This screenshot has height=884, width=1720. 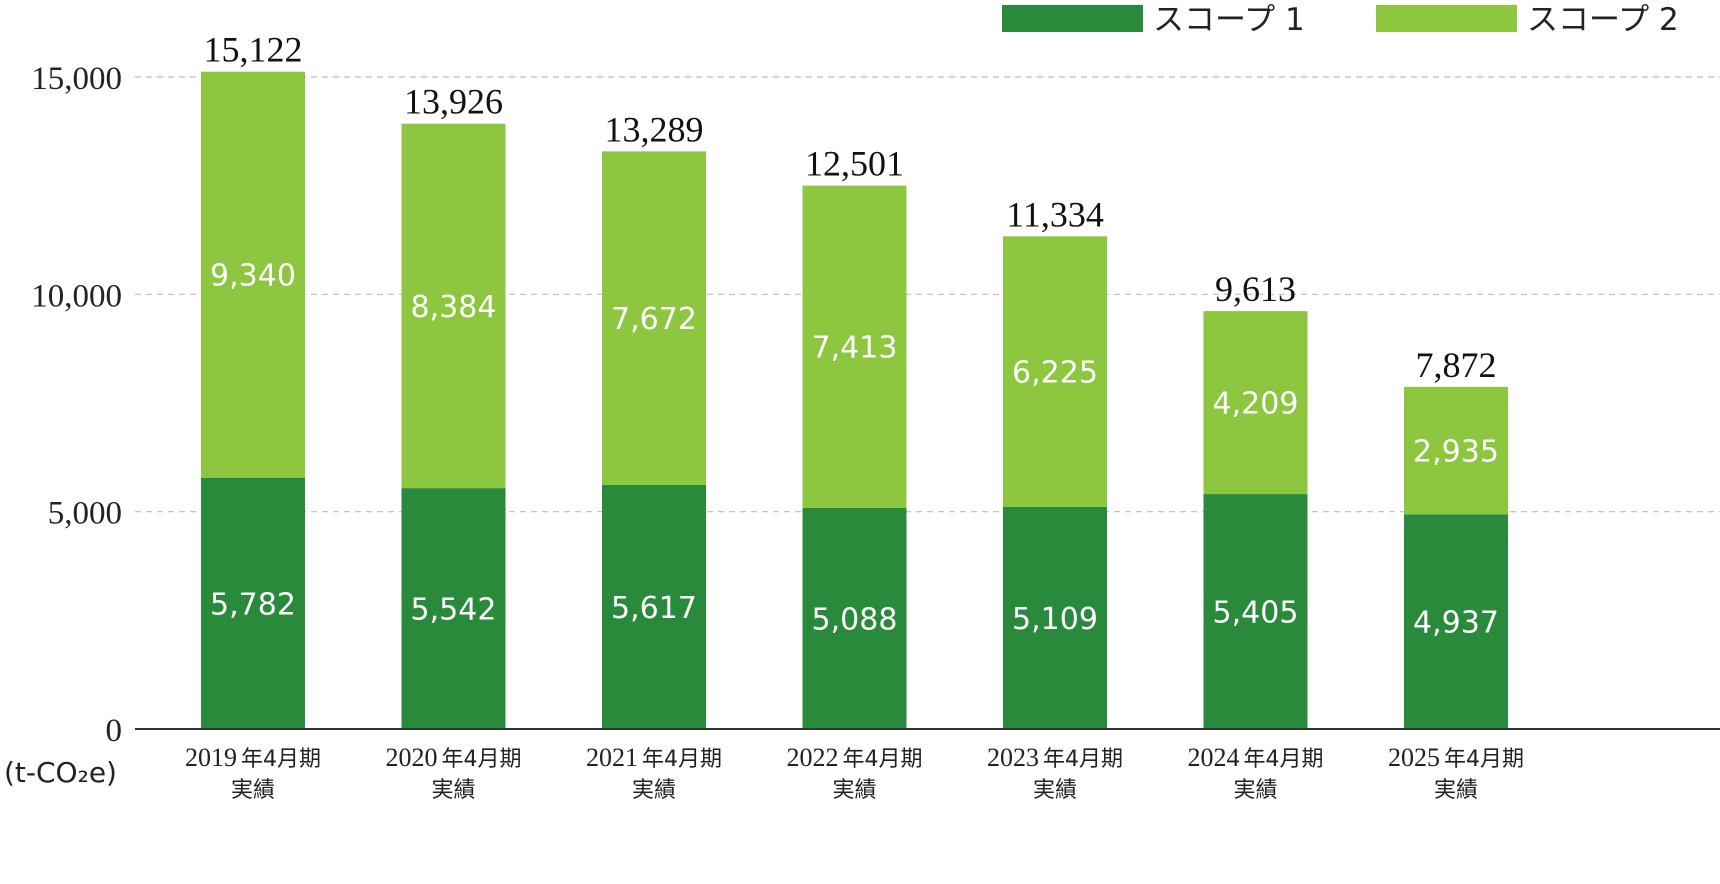 I want to click on total-value-label: 9,613, so click(x=1255, y=289).